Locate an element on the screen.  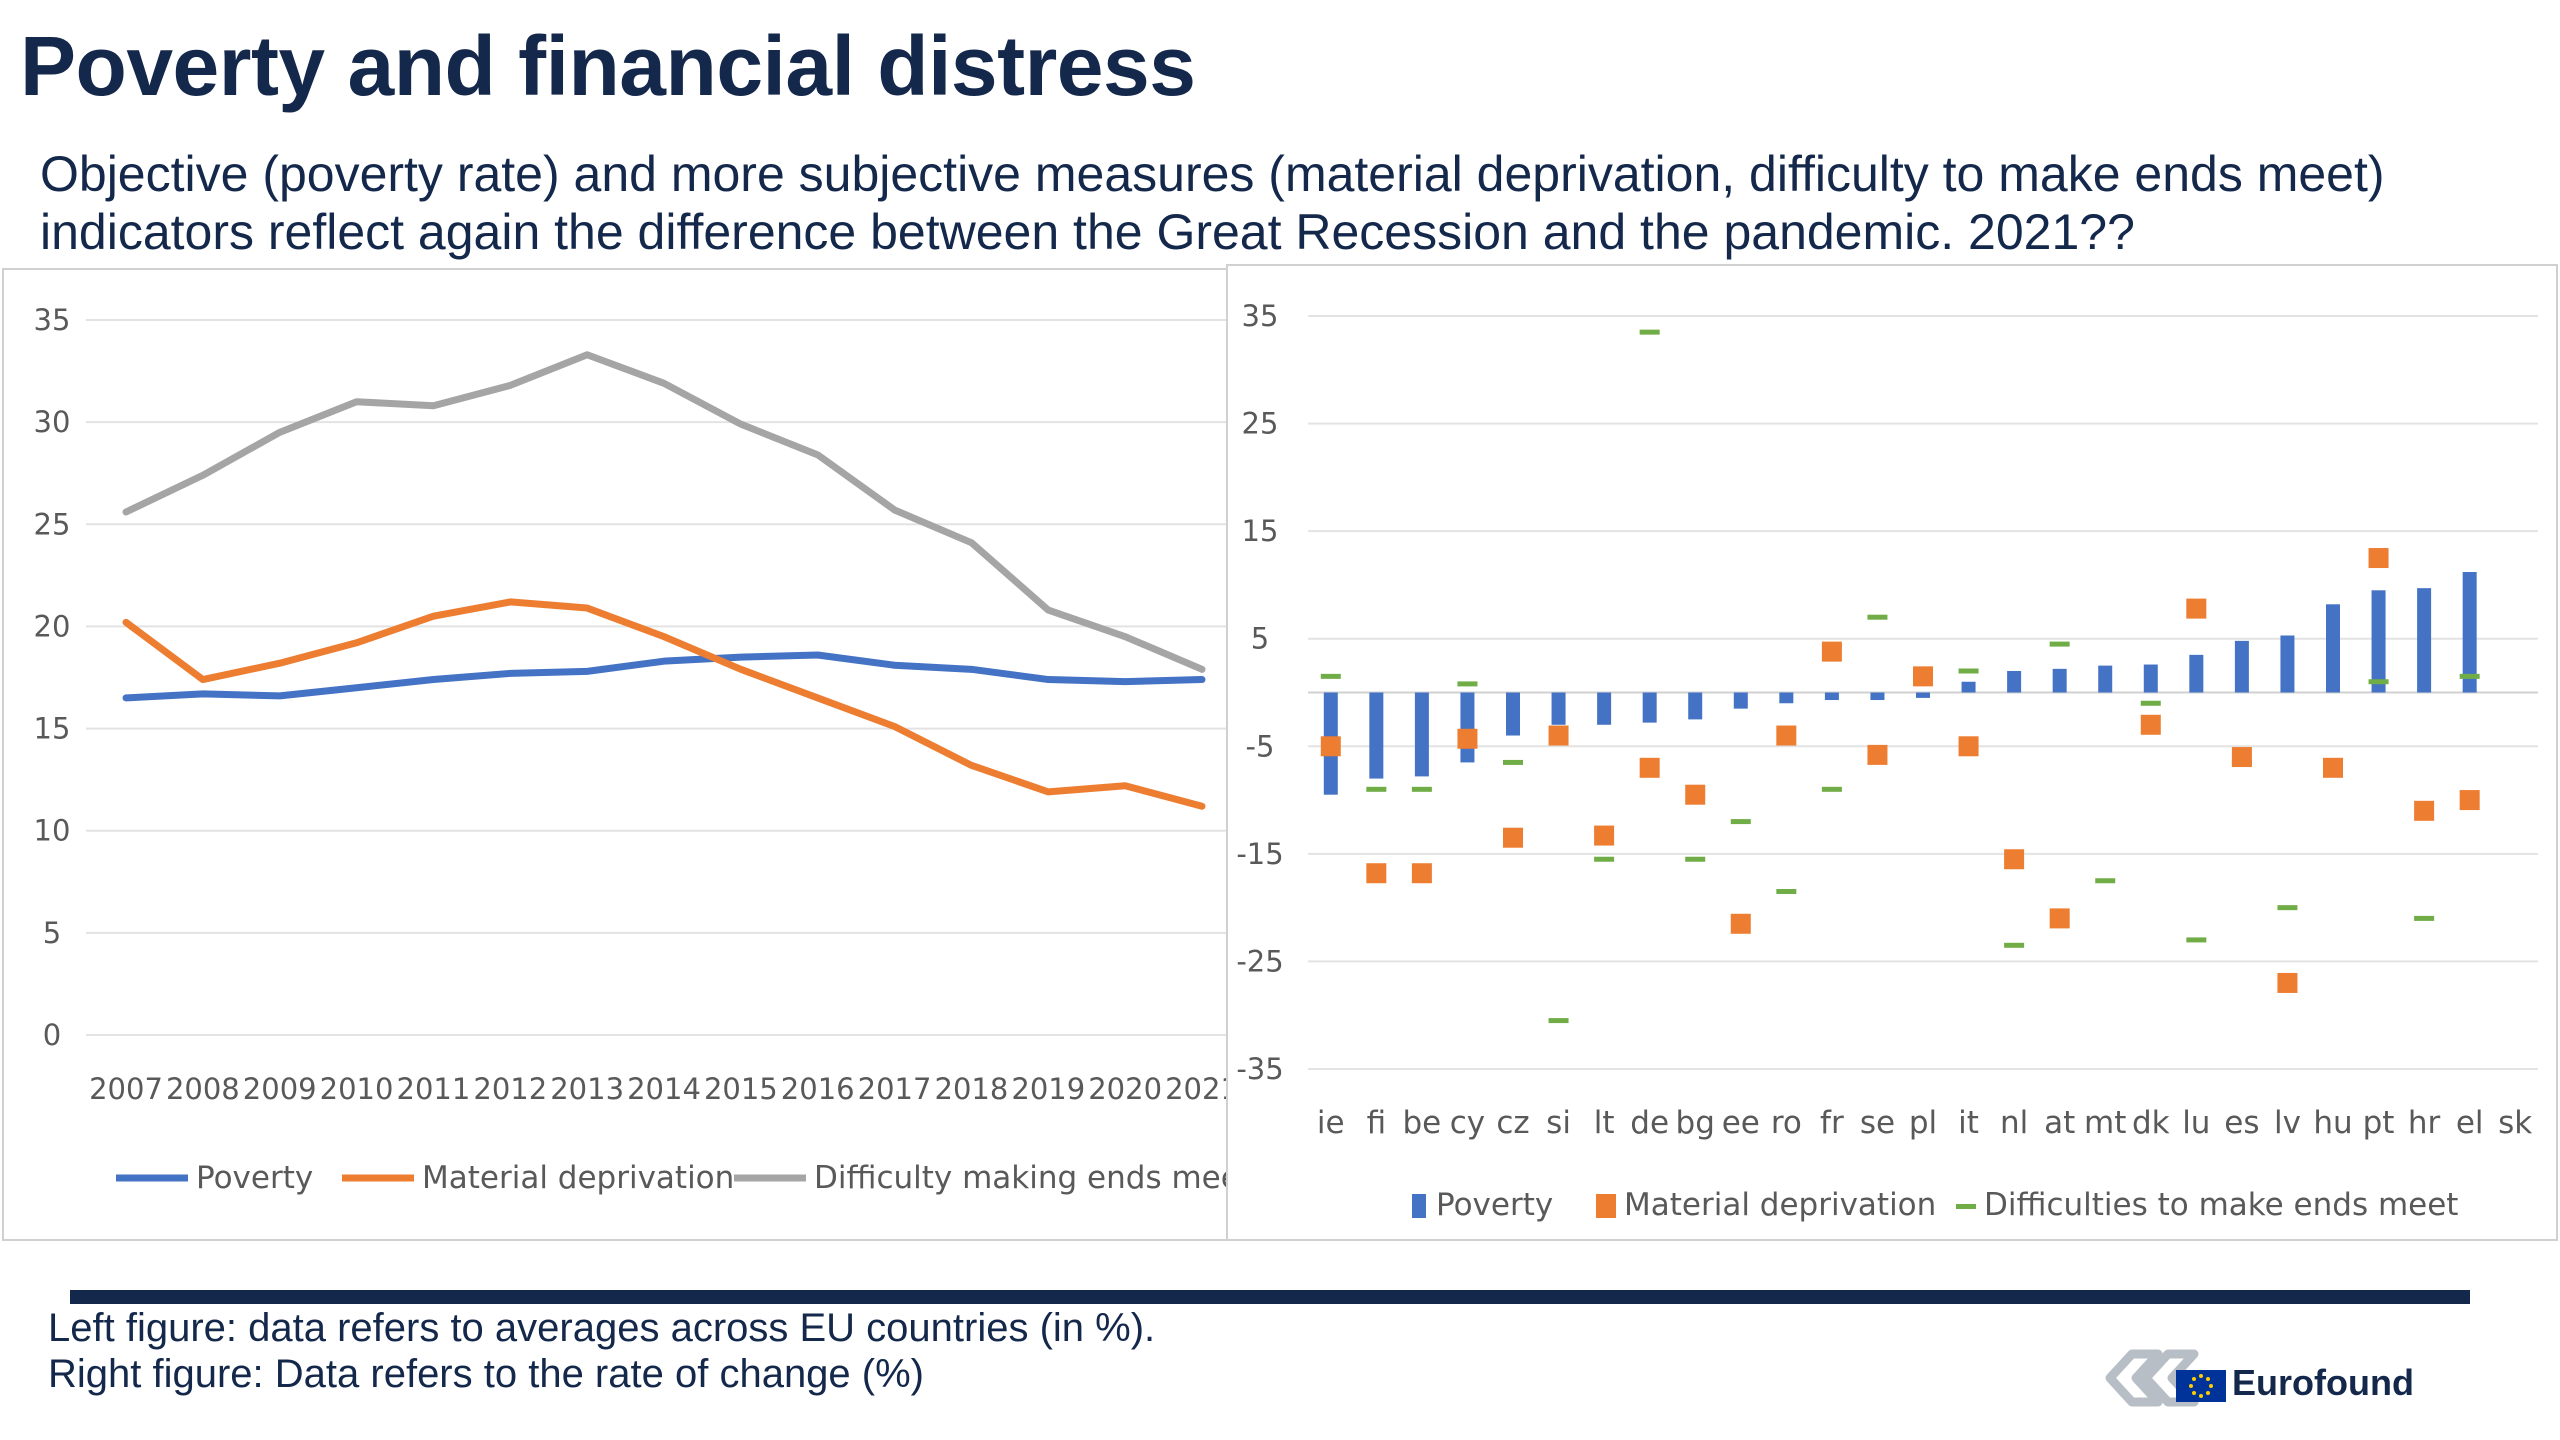
x-tick-label: 2021 is located at coordinates (1197, 1089).